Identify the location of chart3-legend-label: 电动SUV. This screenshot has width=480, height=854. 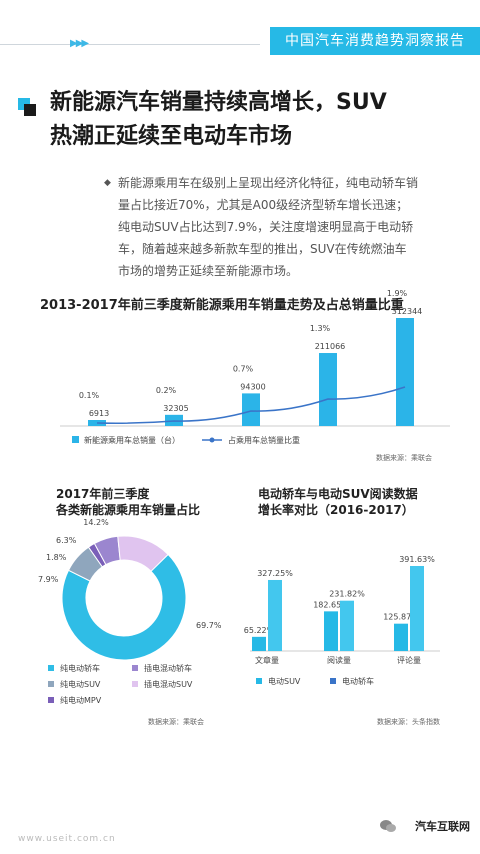
(284, 681).